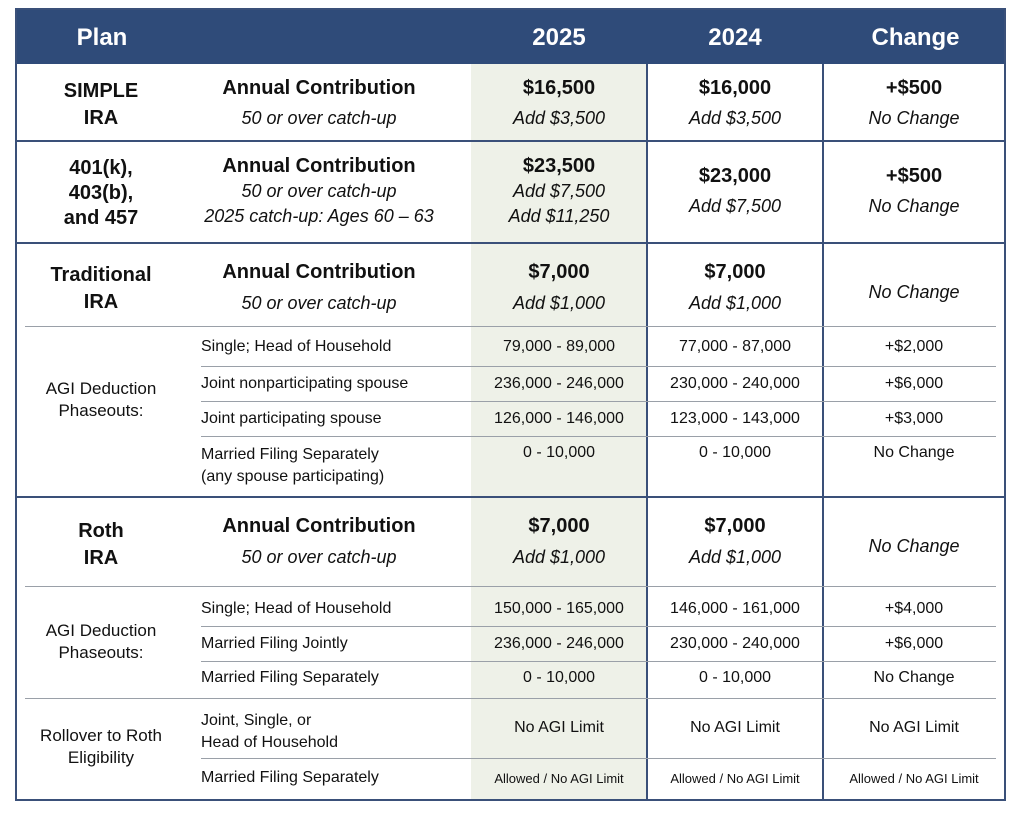 This screenshot has height=818, width=1024. Describe the element at coordinates (274, 643) in the screenshot. I see `row-label: Married Filing Jointly` at that location.